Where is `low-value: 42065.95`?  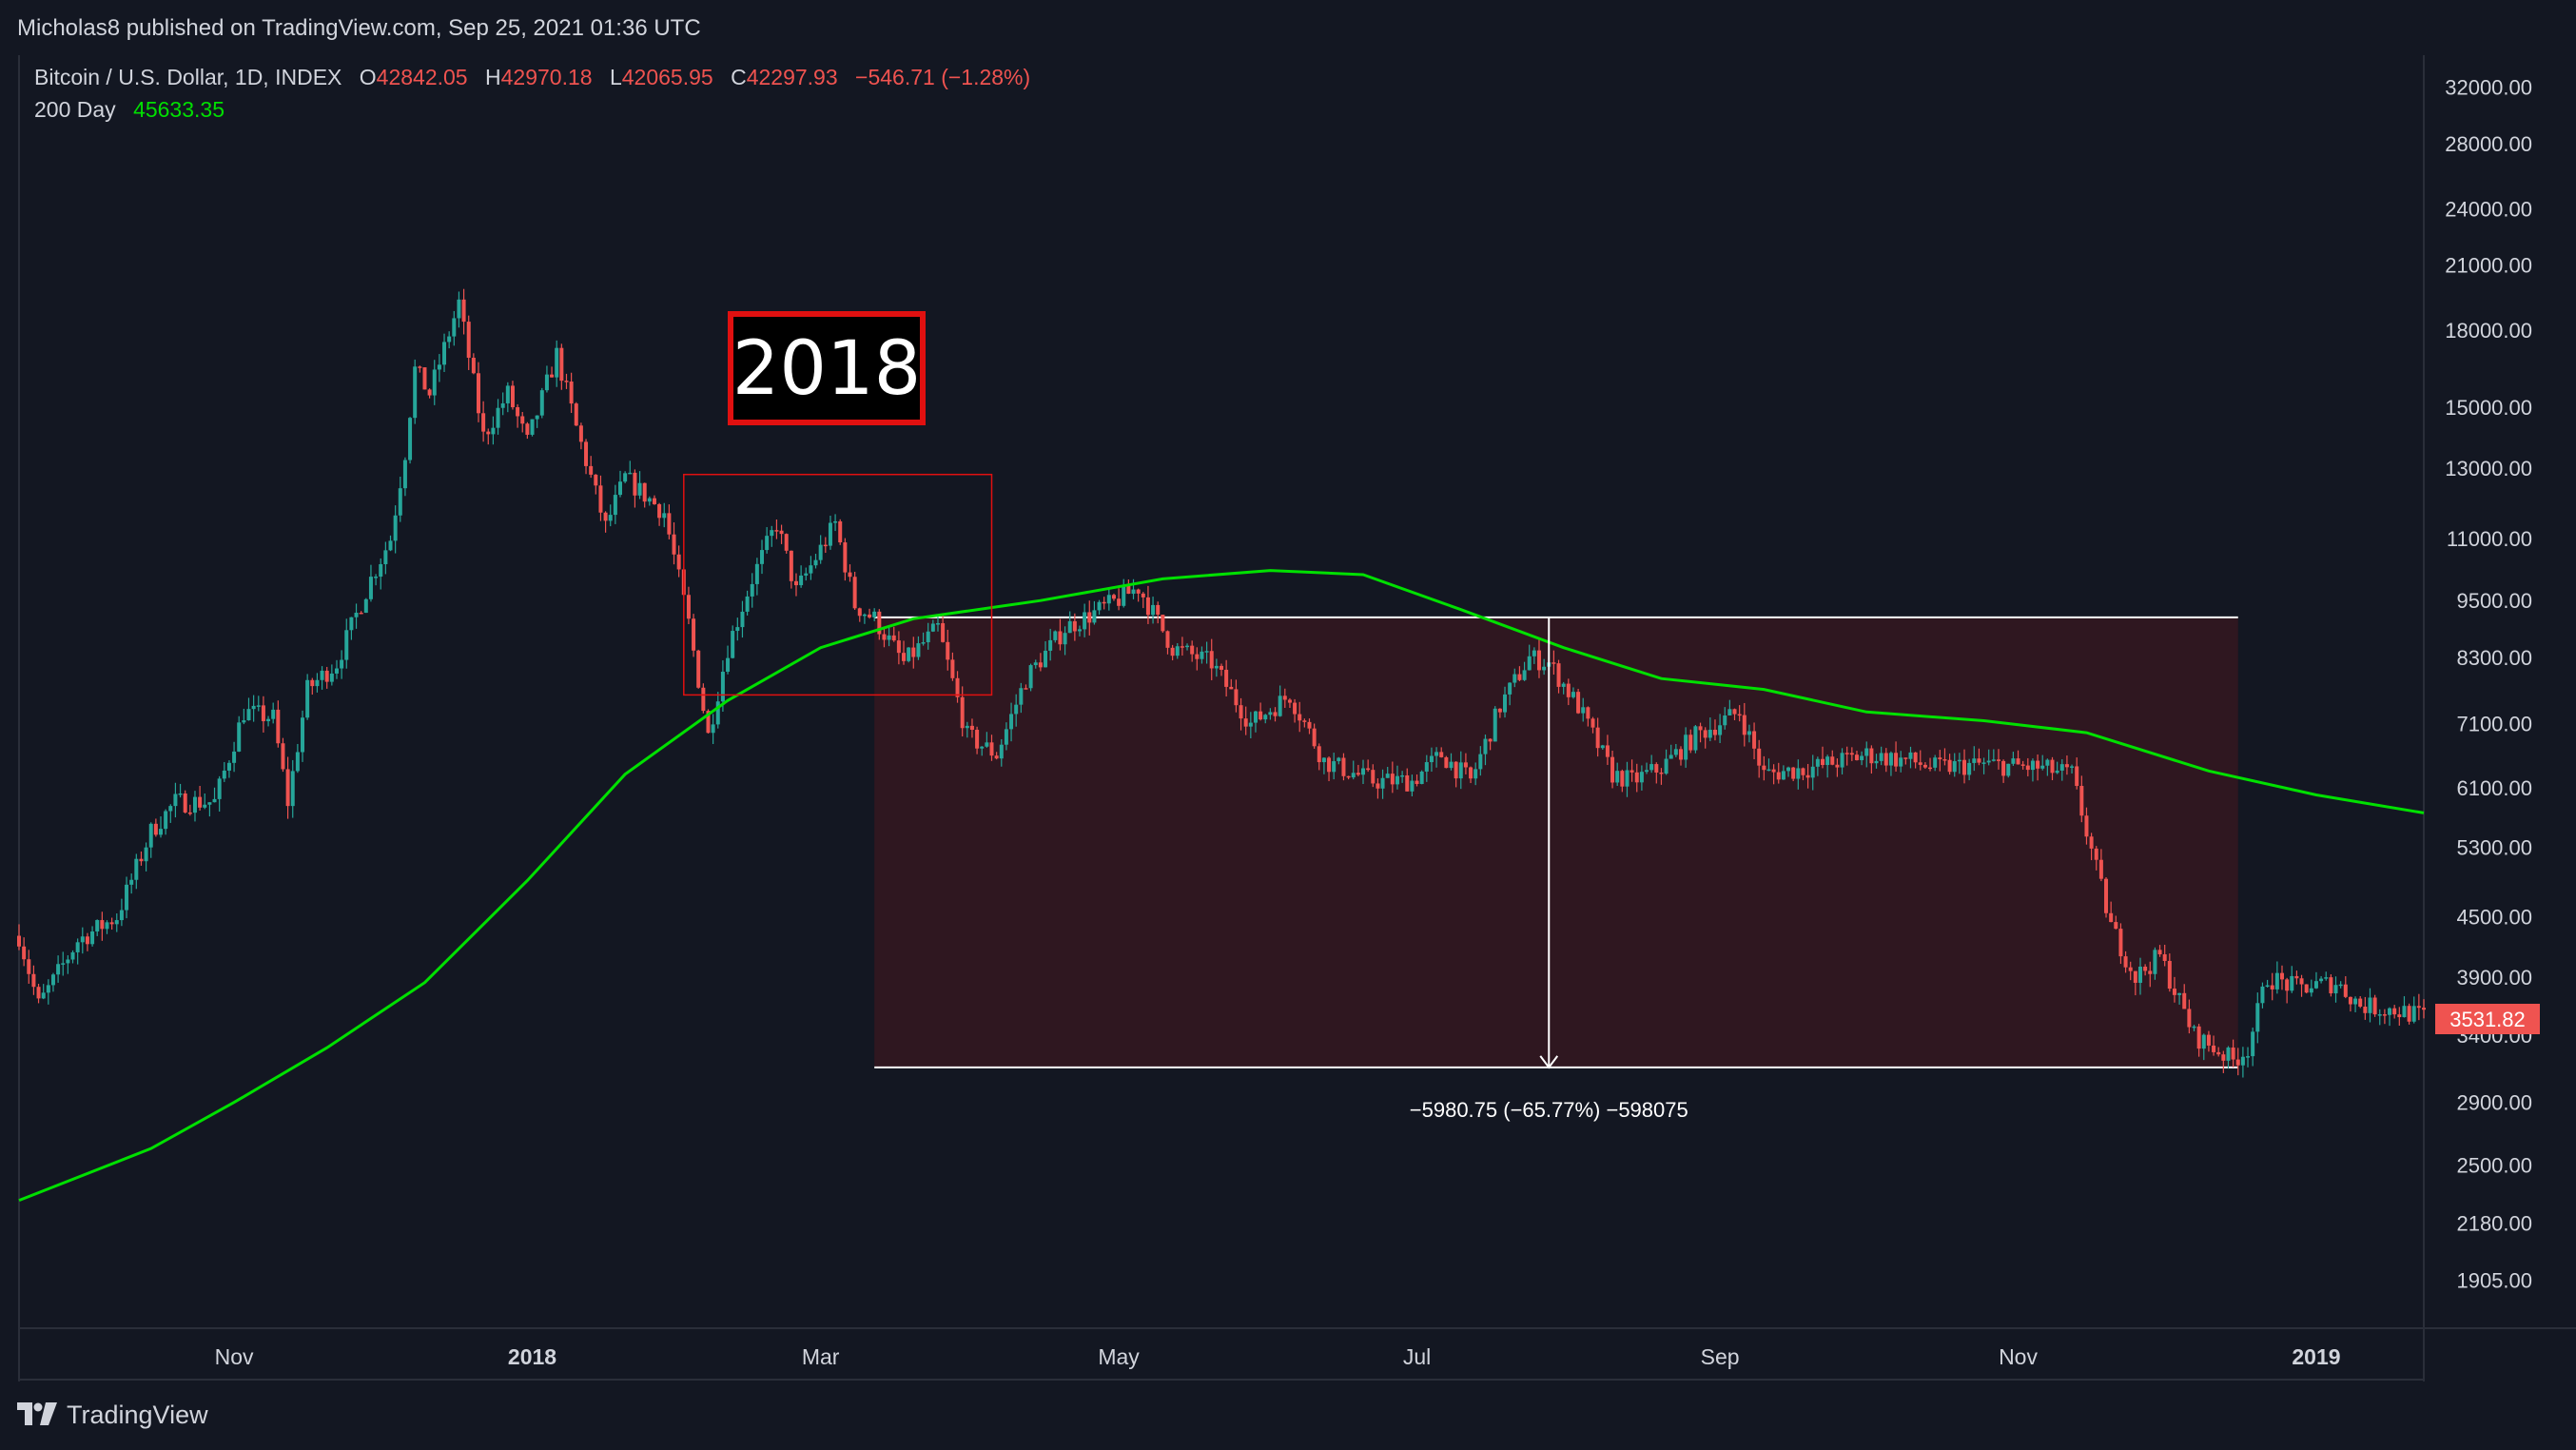 low-value: 42065.95 is located at coordinates (667, 77).